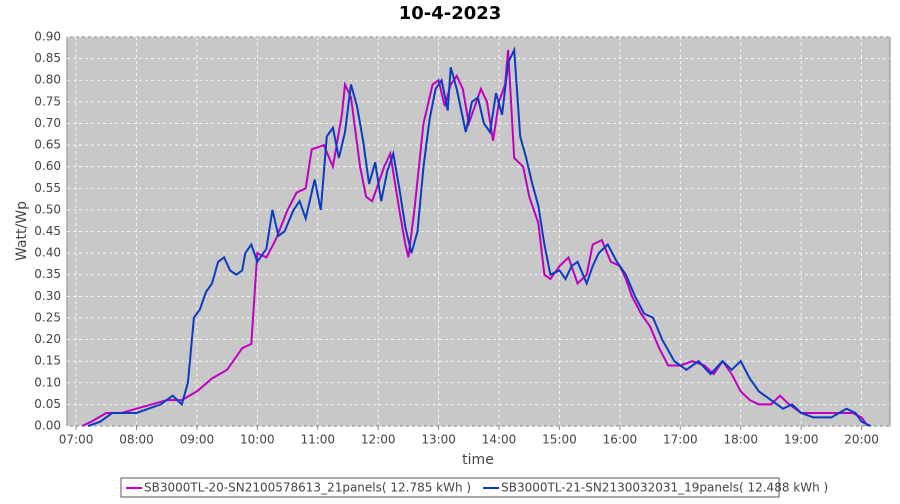 This screenshot has height=504, width=900. I want to click on y-tick-label: 0.45, so click(47, 231).